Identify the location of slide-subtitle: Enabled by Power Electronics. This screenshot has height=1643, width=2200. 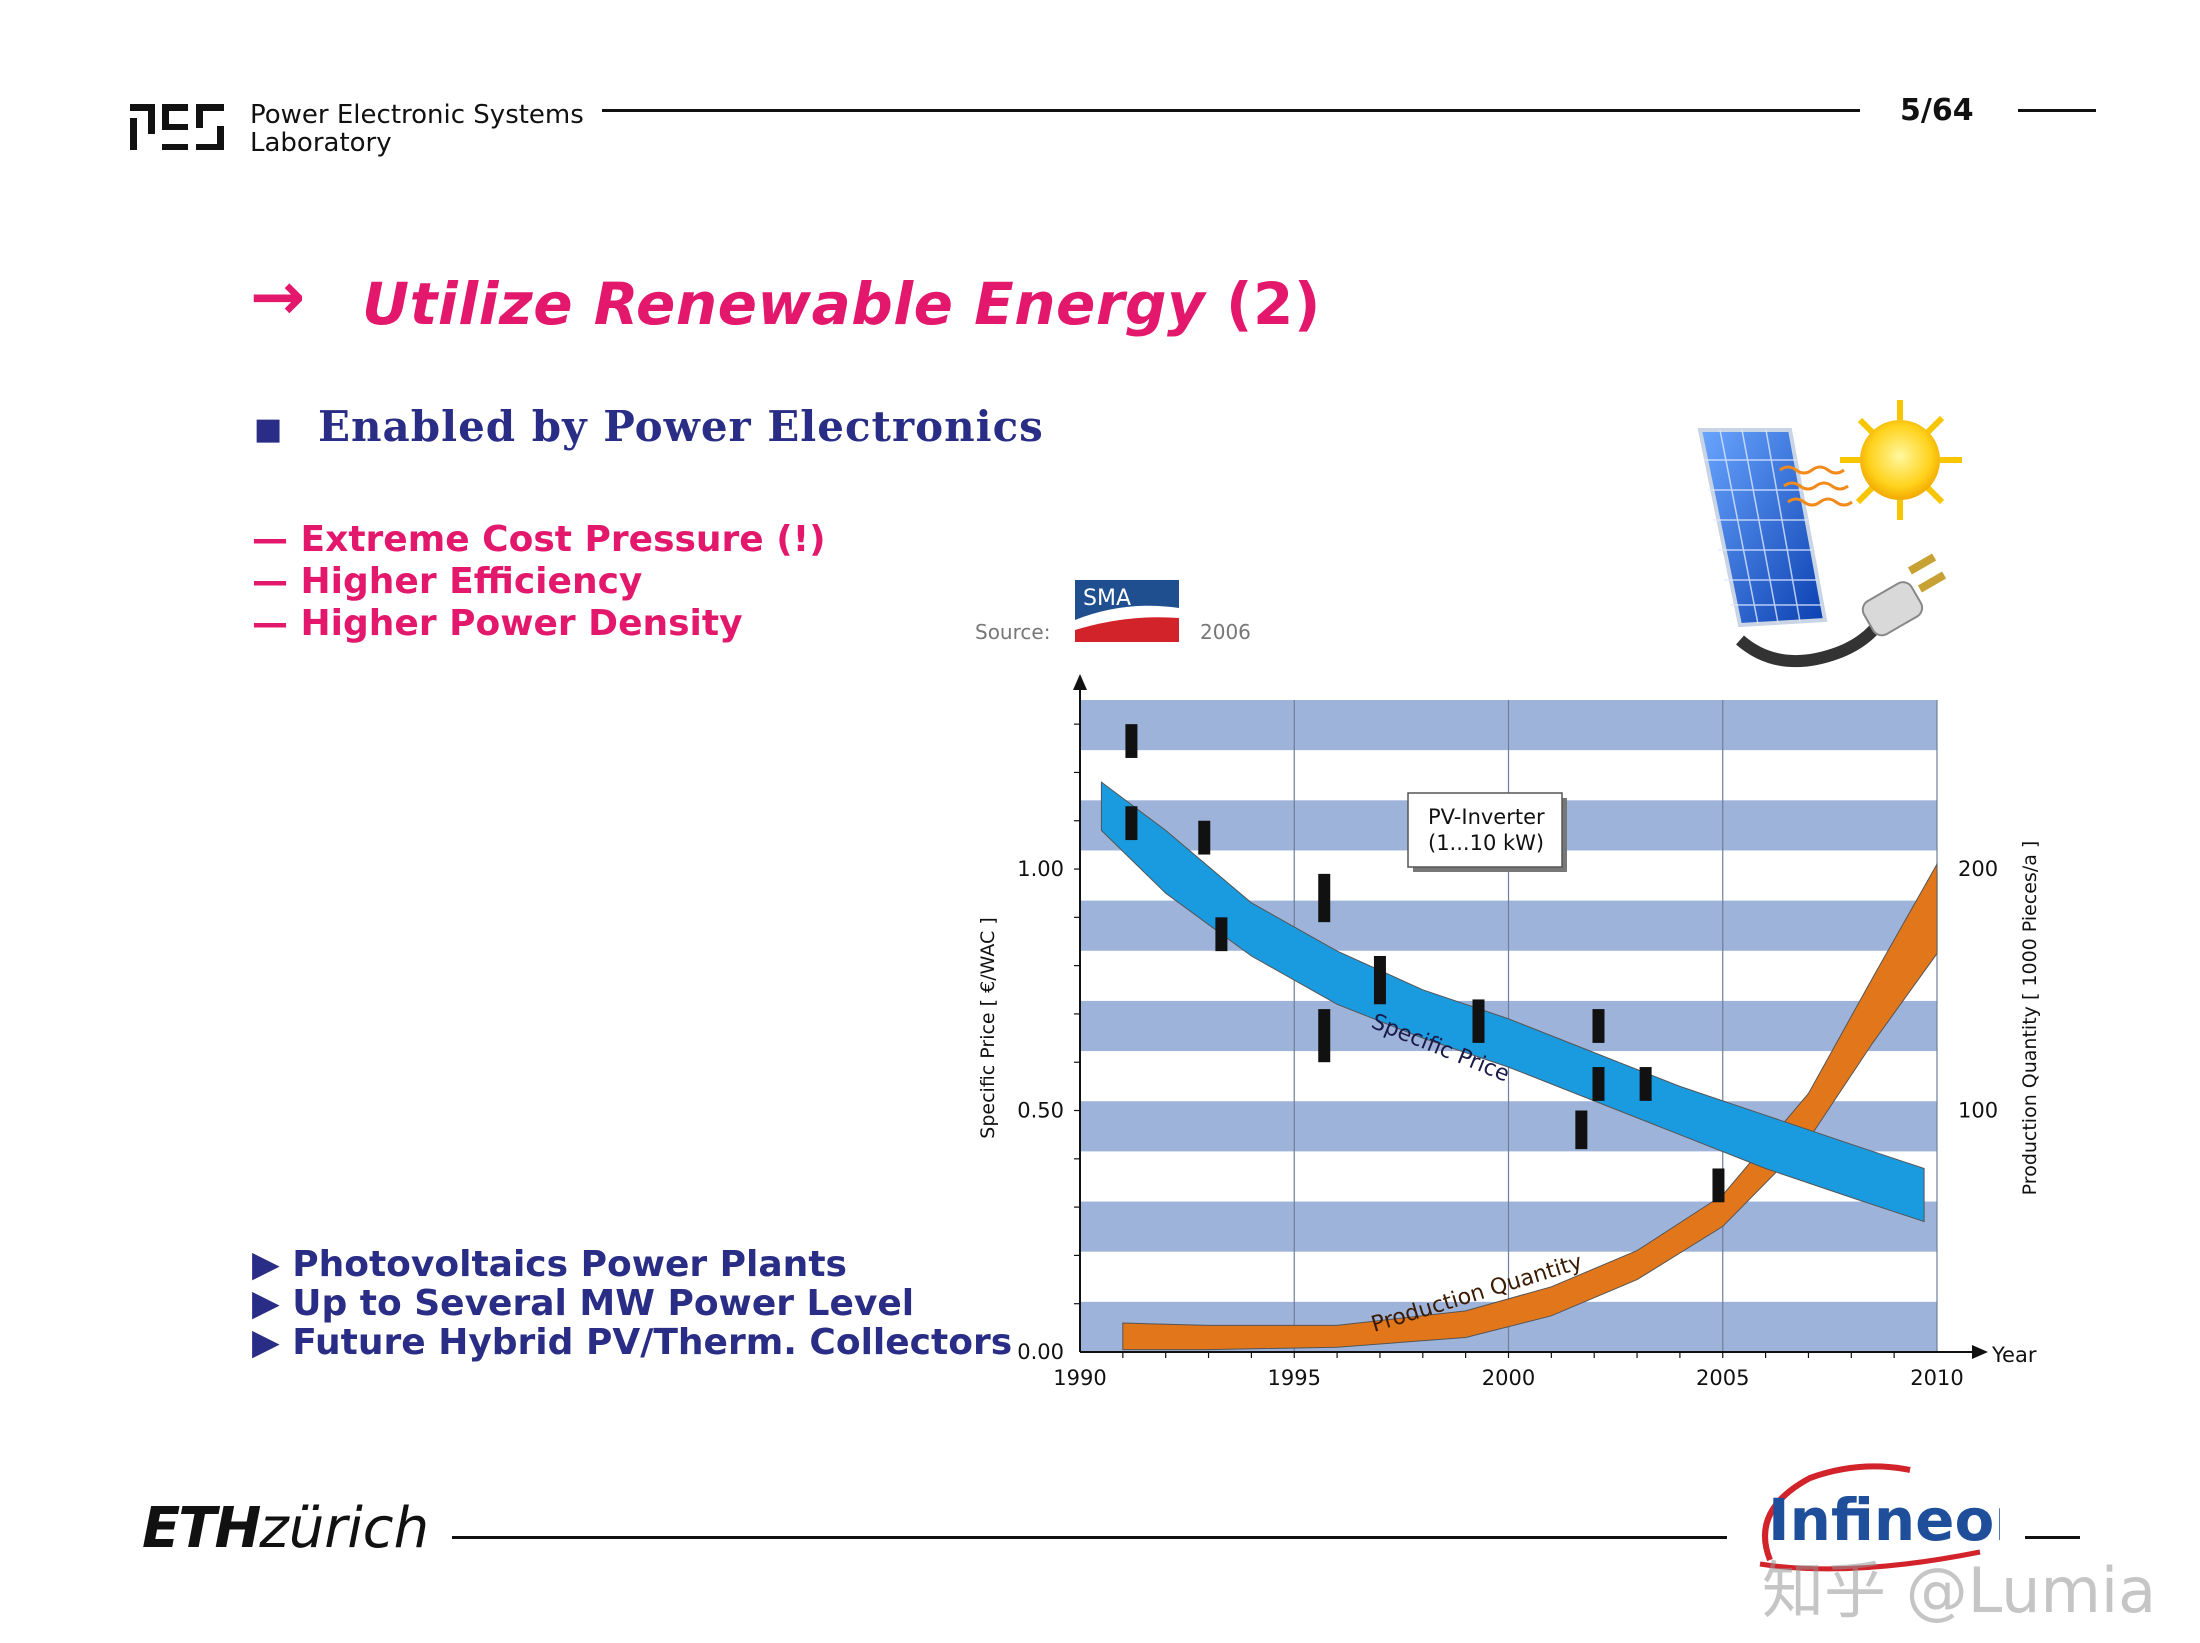
(681, 426).